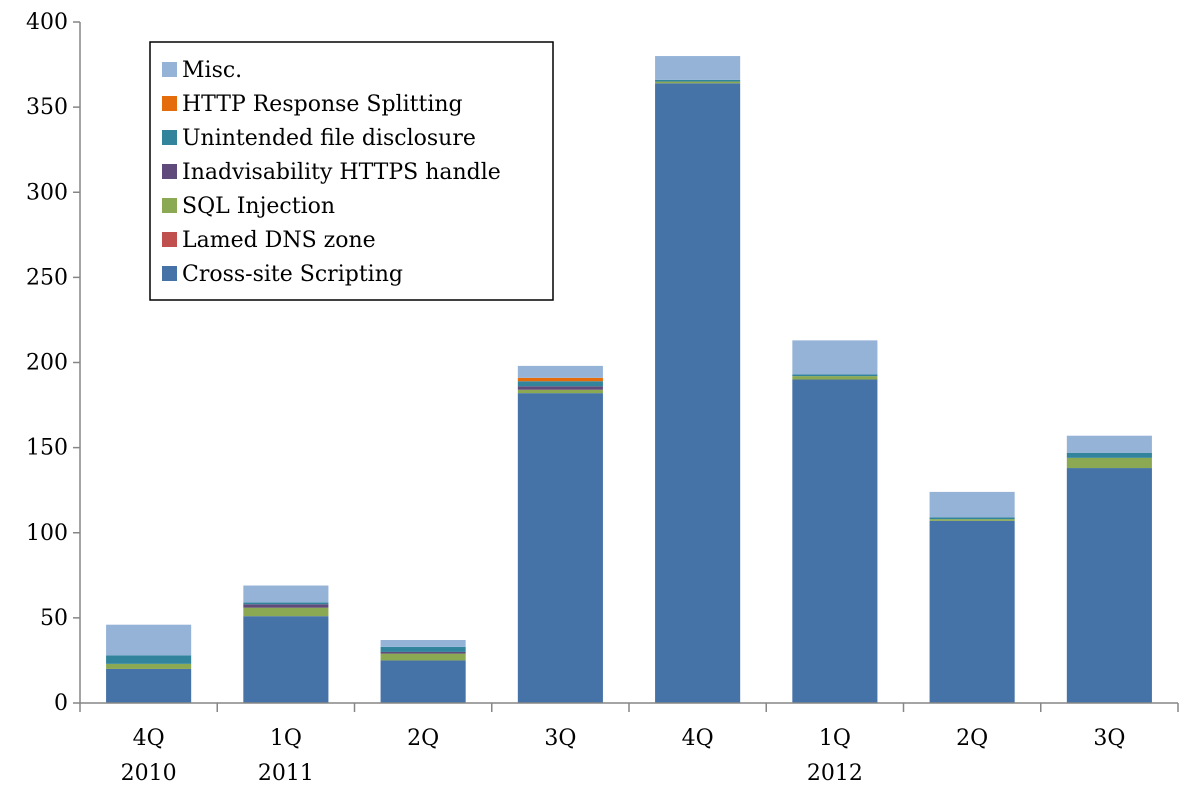 The image size is (1192, 785). Describe the element at coordinates (329, 138) in the screenshot. I see `legend-label: Unintended file disclosure` at that location.